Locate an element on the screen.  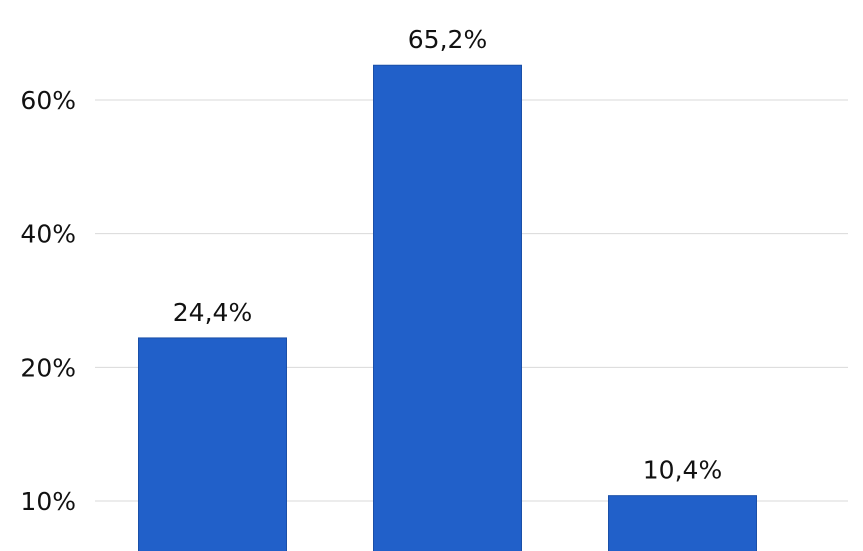
y-tick-label: 20% is located at coordinates (48, 367).